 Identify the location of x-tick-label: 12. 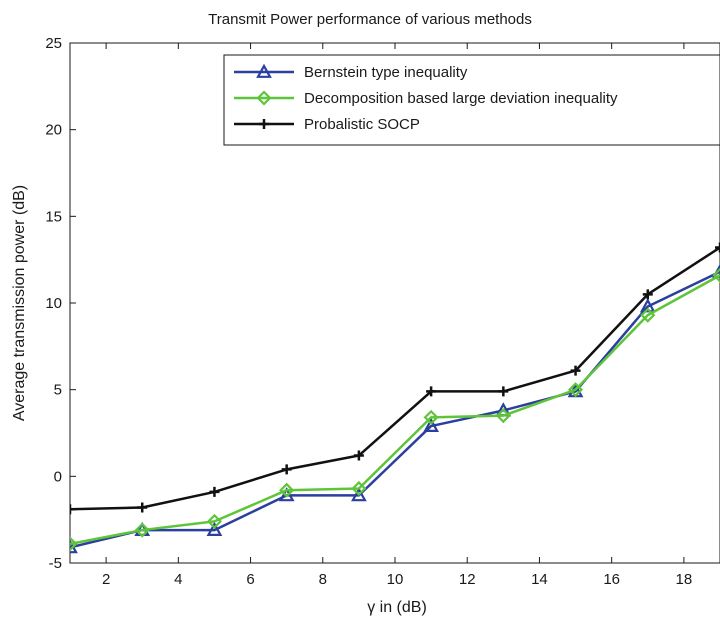
(467, 579).